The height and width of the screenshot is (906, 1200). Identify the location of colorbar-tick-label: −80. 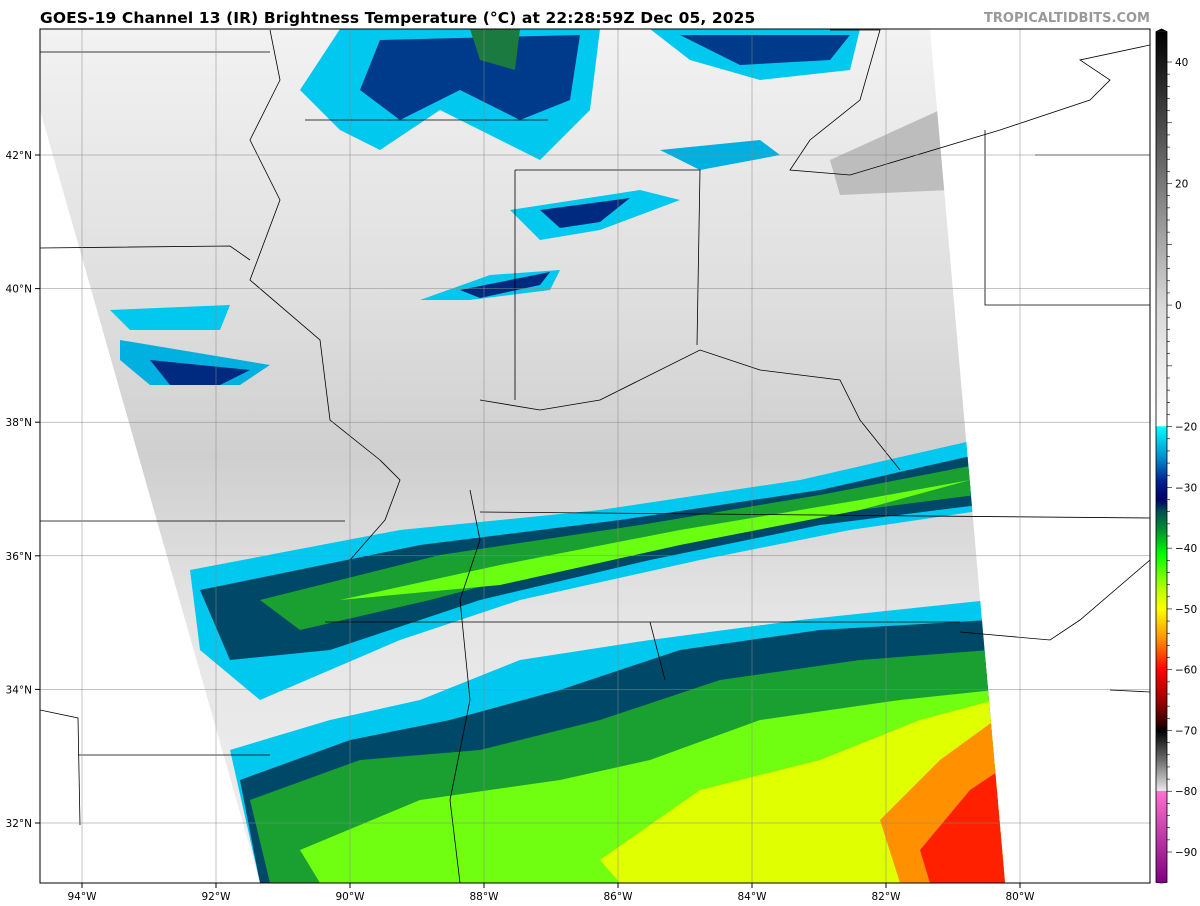
(1186, 792).